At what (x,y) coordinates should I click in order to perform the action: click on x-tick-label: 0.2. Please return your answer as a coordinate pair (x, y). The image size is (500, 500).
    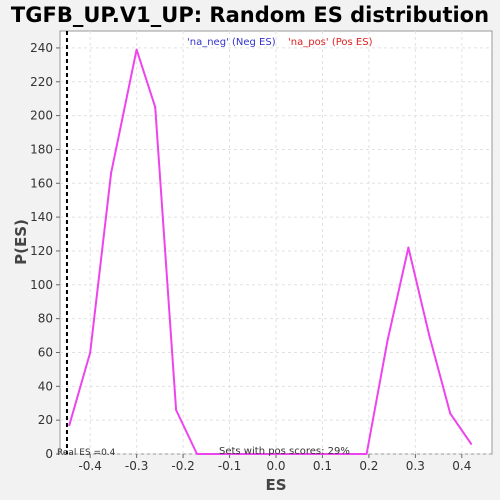
    Looking at the image, I should click on (368, 466).